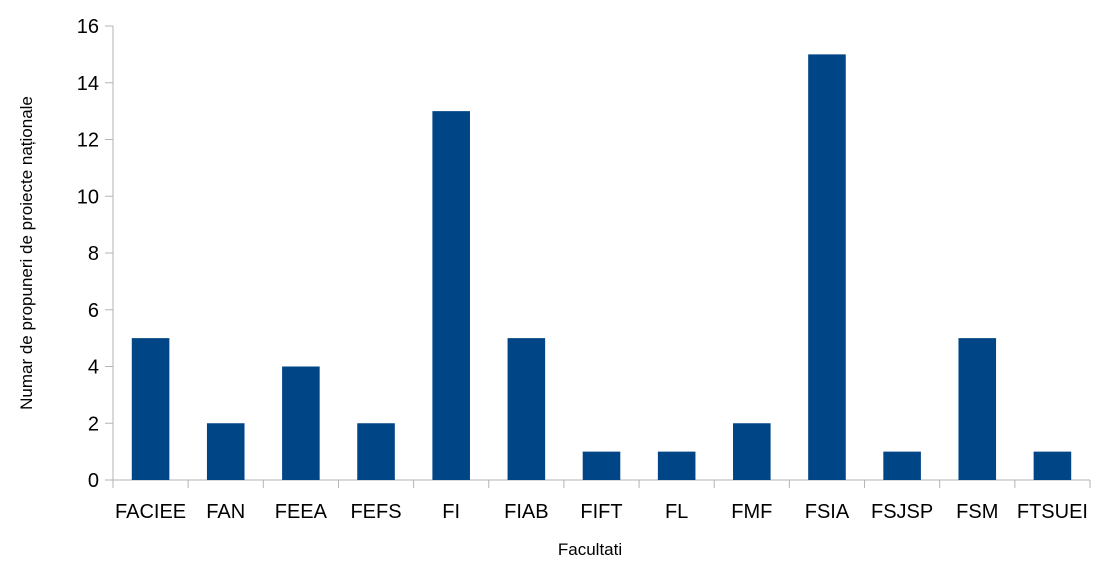  I want to click on x-tick-label: FSJSP, so click(902, 512).